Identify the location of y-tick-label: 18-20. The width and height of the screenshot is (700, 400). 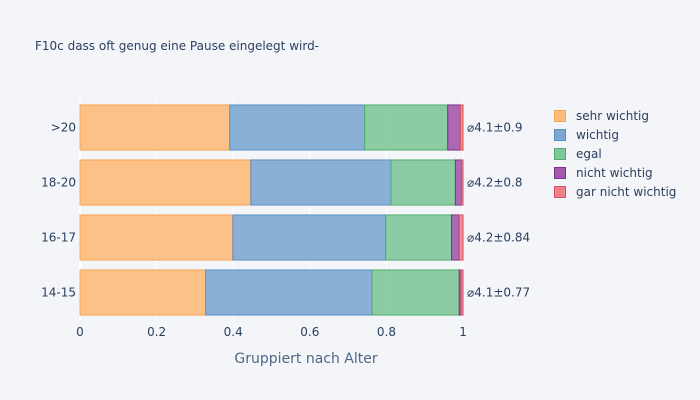
(58, 183).